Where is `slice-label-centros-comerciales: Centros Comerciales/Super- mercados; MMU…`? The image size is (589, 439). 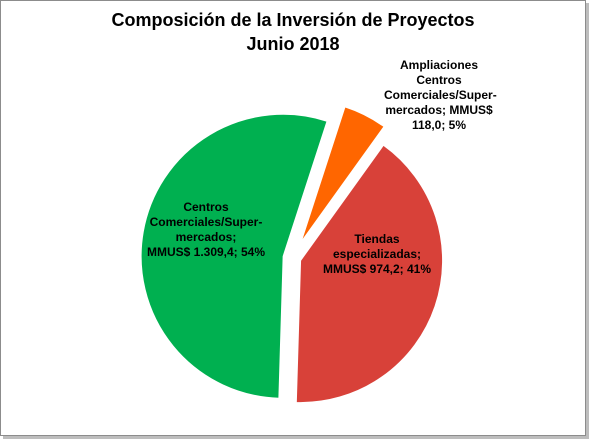 slice-label-centros-comerciales: Centros Comerciales/Super- mercados; MMU… is located at coordinates (206, 230).